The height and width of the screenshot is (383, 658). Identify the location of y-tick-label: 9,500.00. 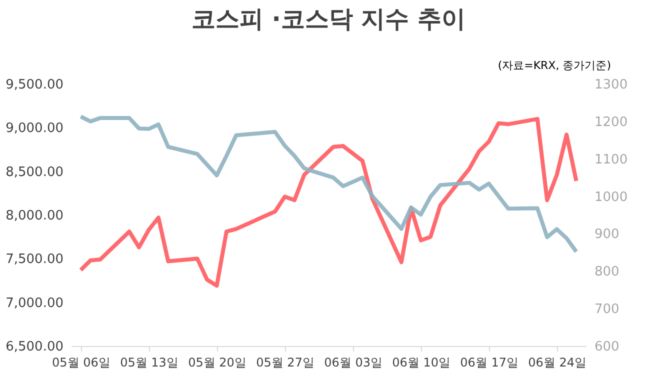
(35, 85).